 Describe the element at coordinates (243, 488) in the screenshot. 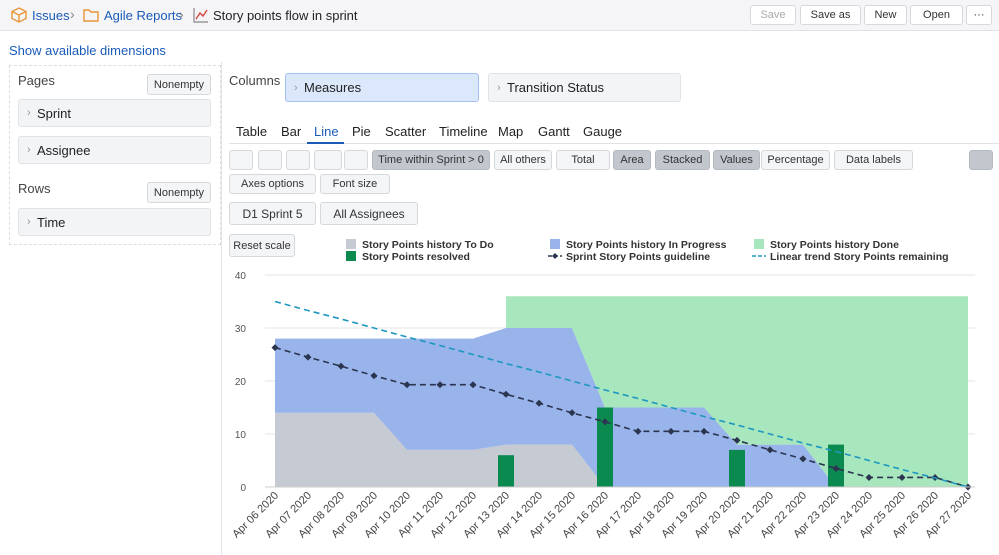

I see `y-tick-label: 0` at that location.